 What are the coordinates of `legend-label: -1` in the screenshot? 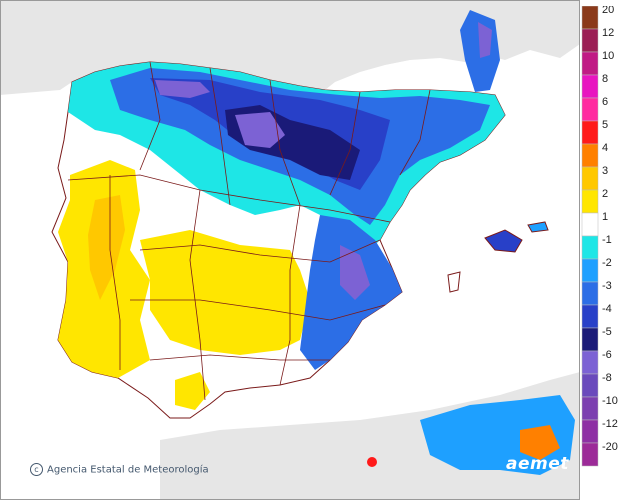 It's located at (607, 240).